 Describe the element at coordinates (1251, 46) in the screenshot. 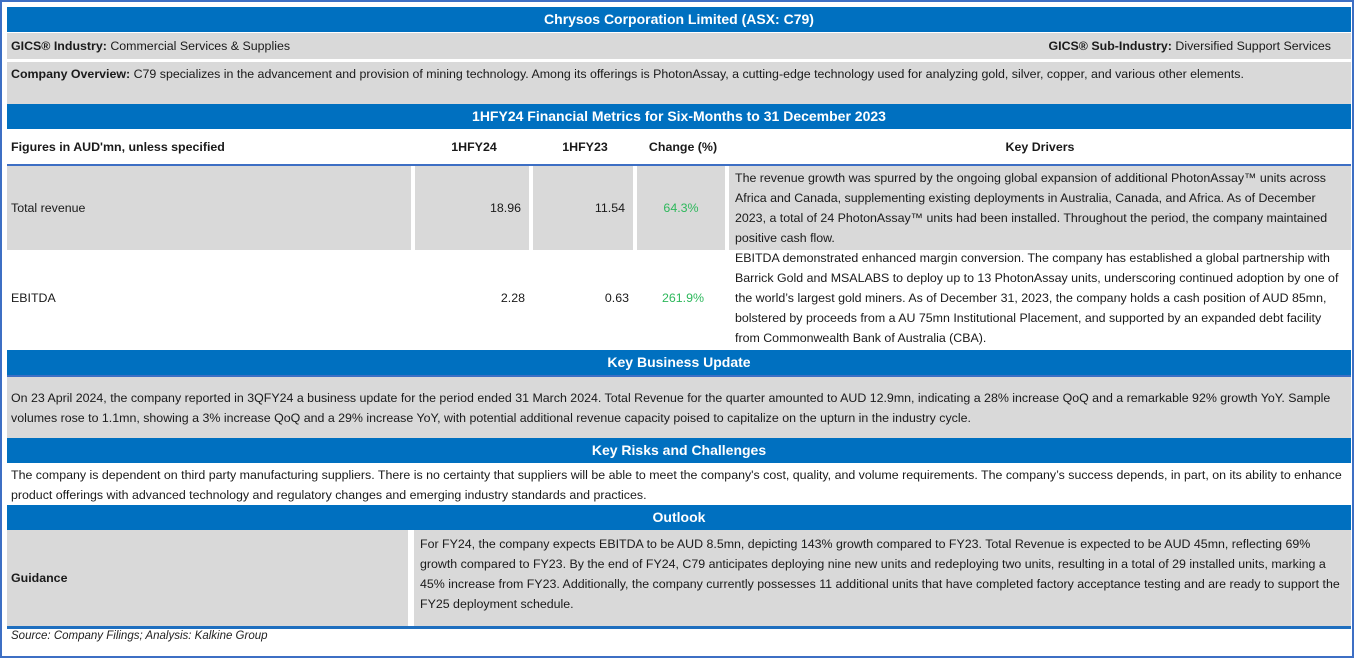

I see `gics-sub-industry-value: Diversified Support Services` at that location.